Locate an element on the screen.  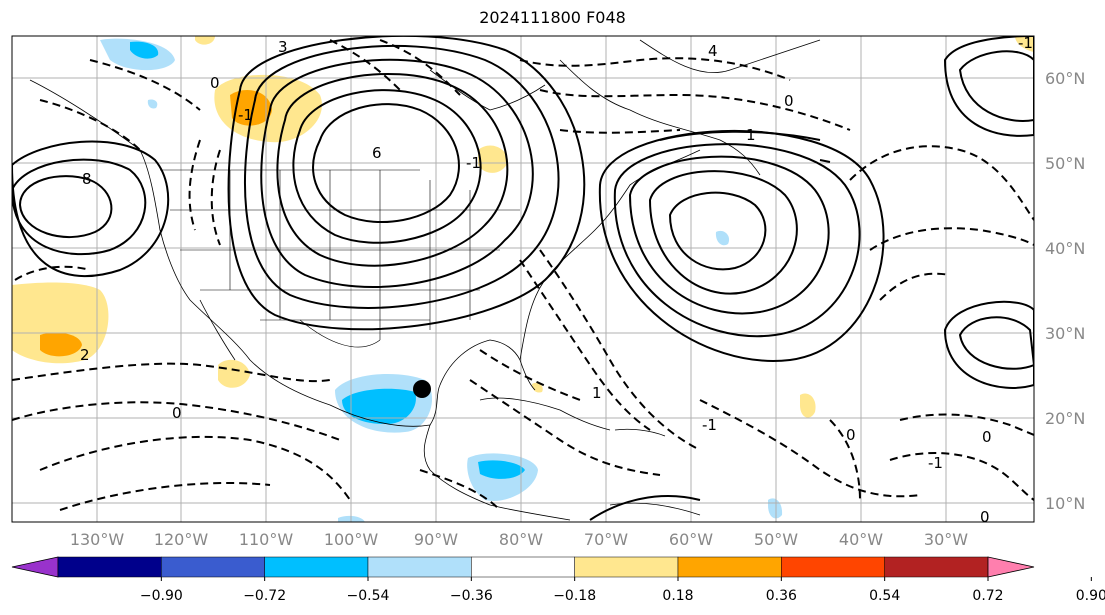
shade-cyan-gulf is located at coordinates (379, 406).